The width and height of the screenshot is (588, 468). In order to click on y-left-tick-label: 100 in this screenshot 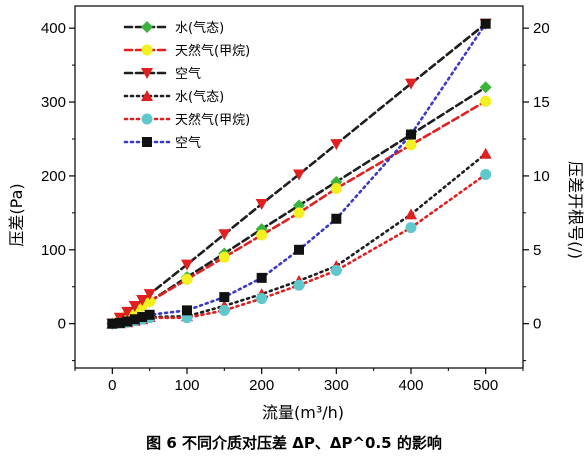, I will do `click(53, 250)`.